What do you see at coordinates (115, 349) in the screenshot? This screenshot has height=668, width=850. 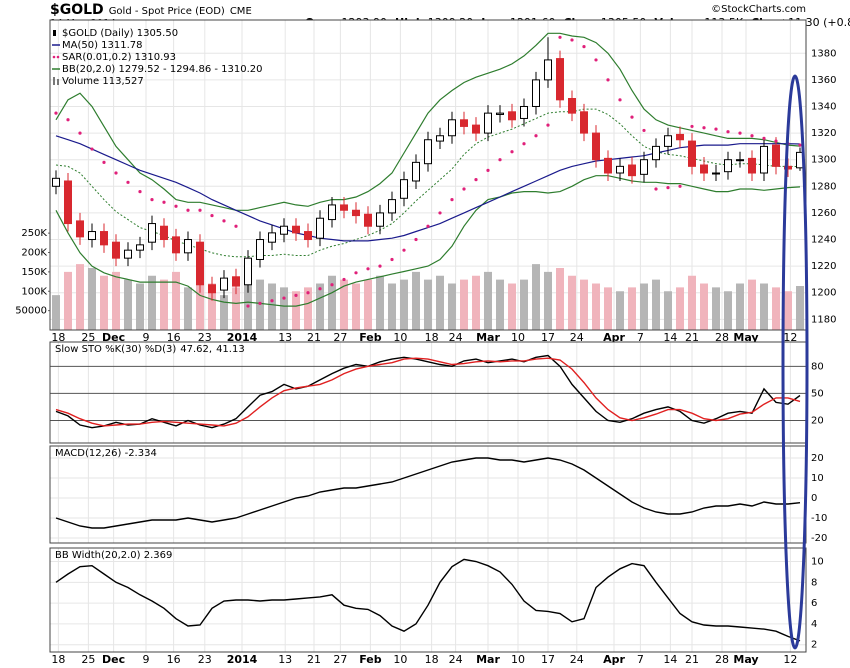 I see `panel-title: Slow STO %K(30) %D(3)` at bounding box center [115, 349].